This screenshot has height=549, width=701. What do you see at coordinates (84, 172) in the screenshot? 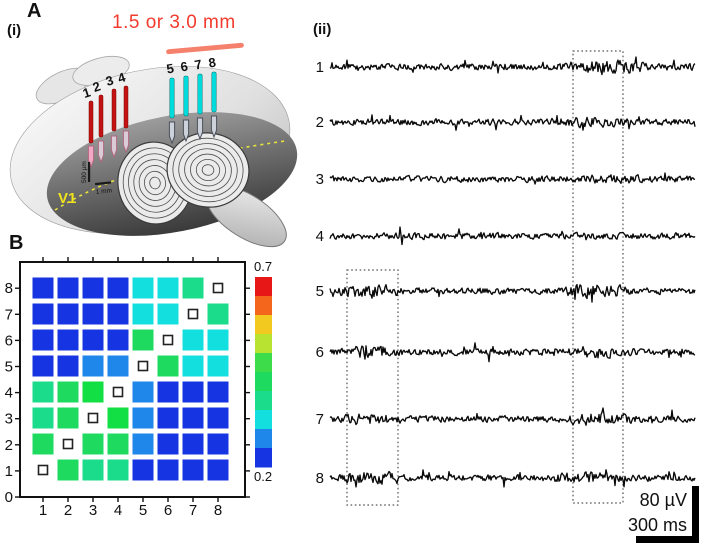
I see `depth-scale-label: 500 µm` at bounding box center [84, 172].